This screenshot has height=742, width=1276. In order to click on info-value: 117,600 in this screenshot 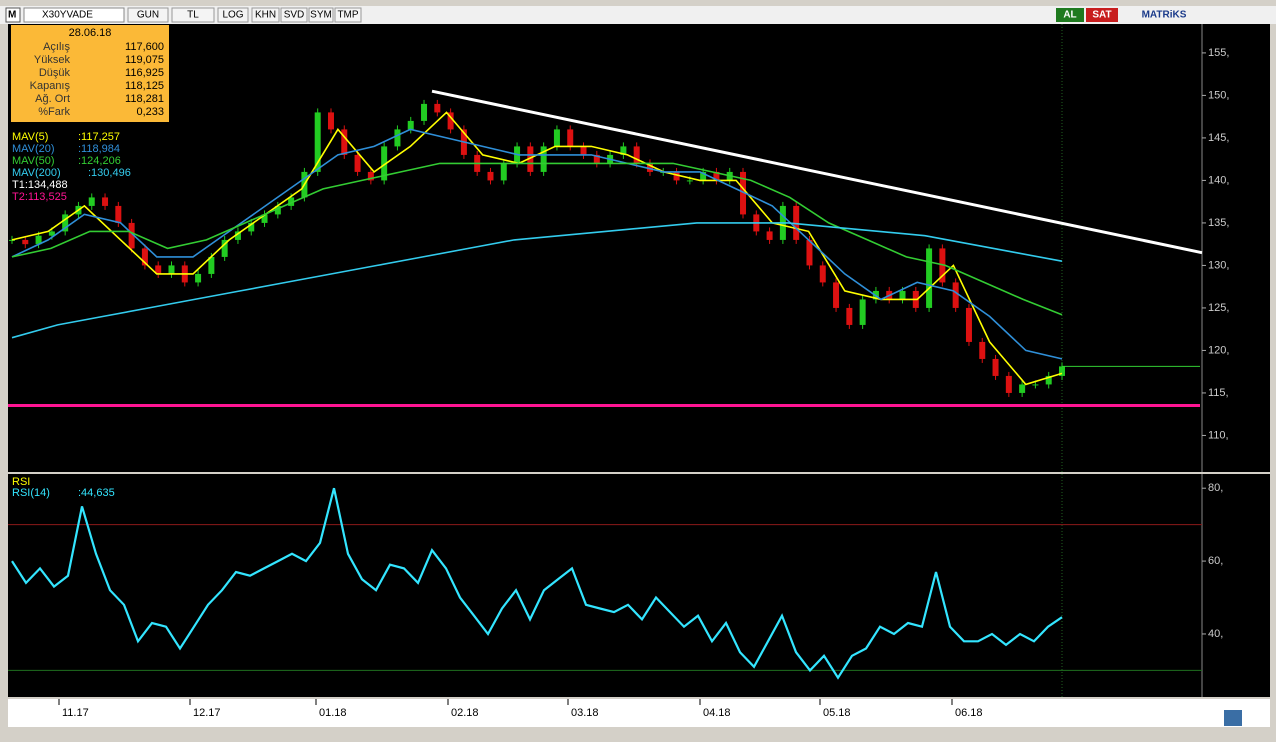, I will do `click(144, 47)`.